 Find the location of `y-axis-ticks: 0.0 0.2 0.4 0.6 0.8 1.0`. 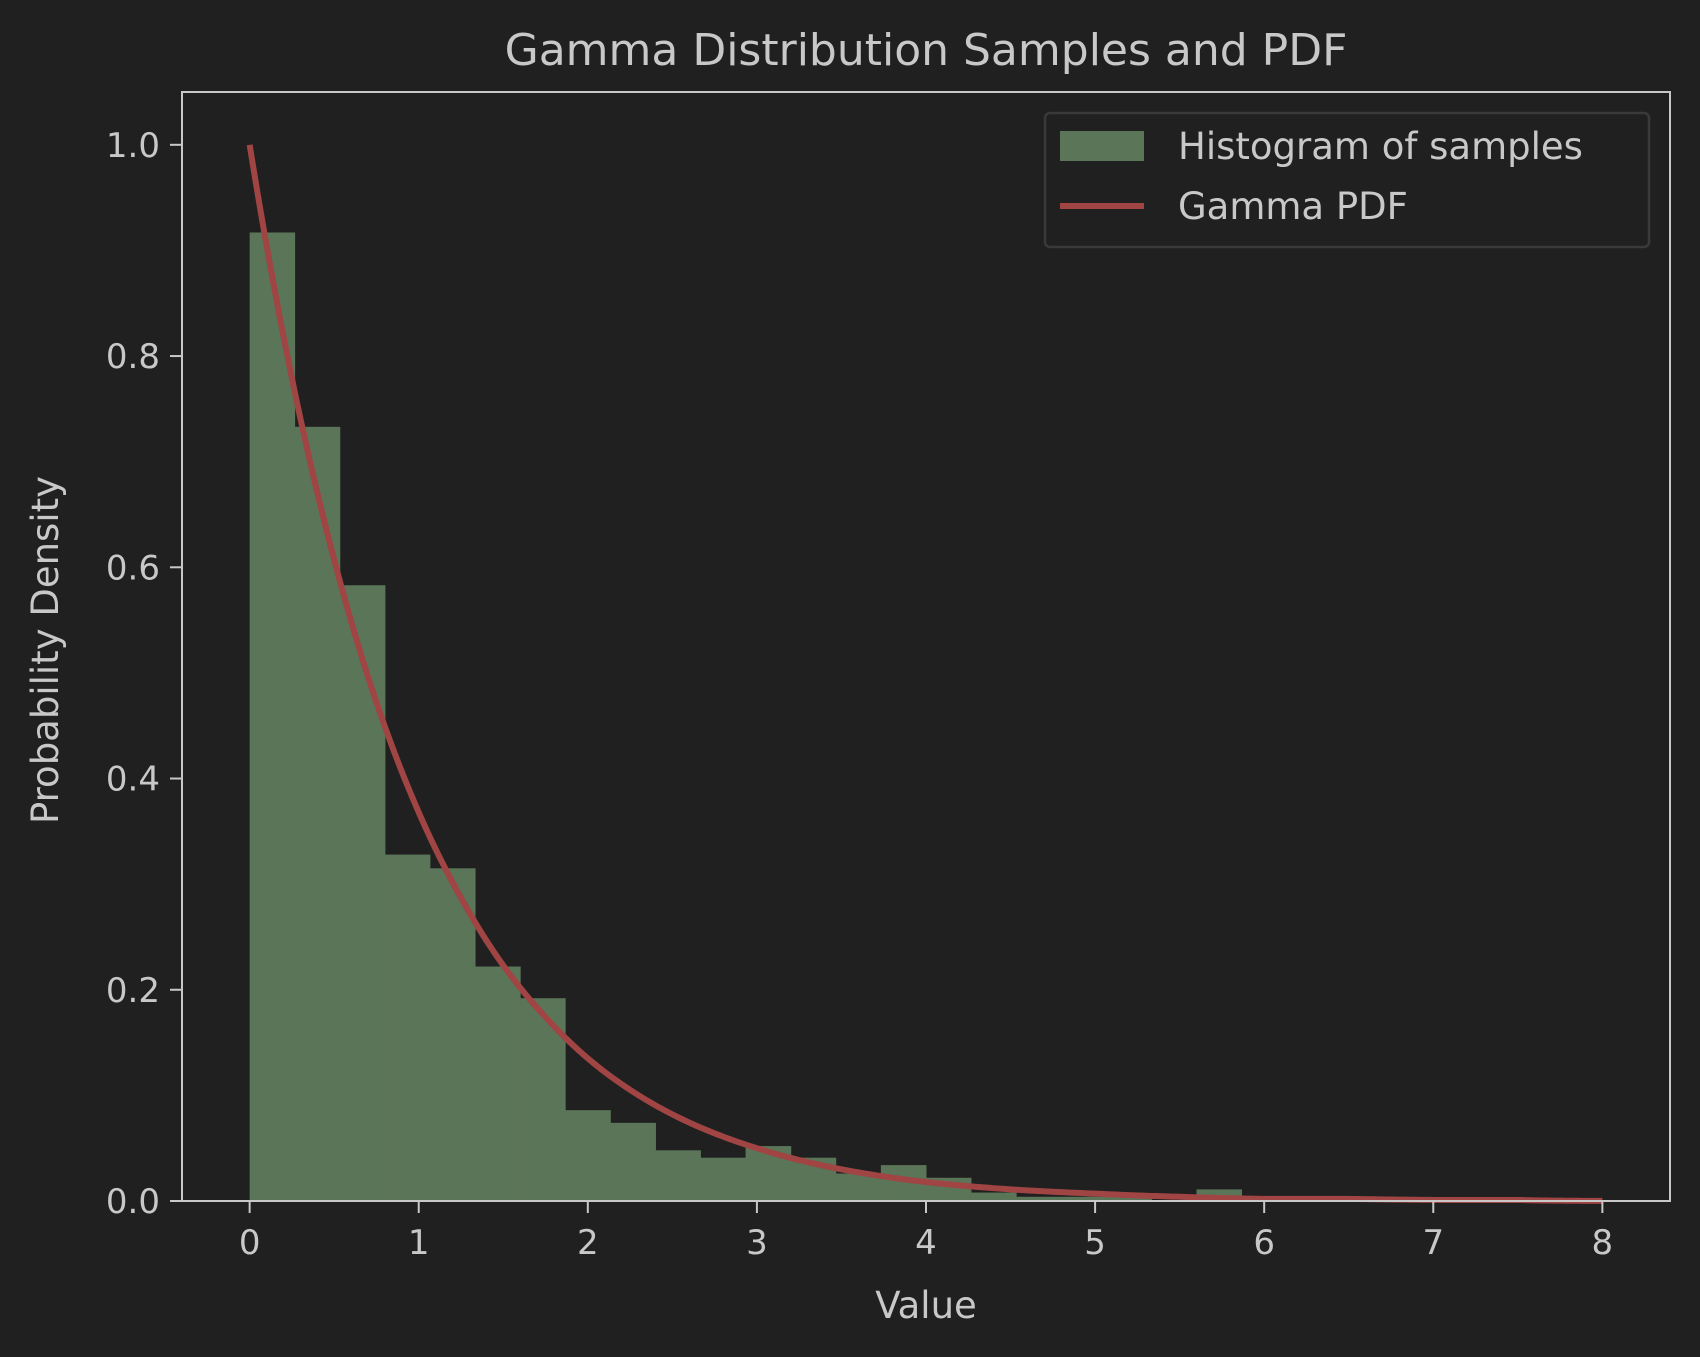

y-axis-ticks: 0.0 0.2 0.4 0.6 0.8 1.0 is located at coordinates (144, 674).